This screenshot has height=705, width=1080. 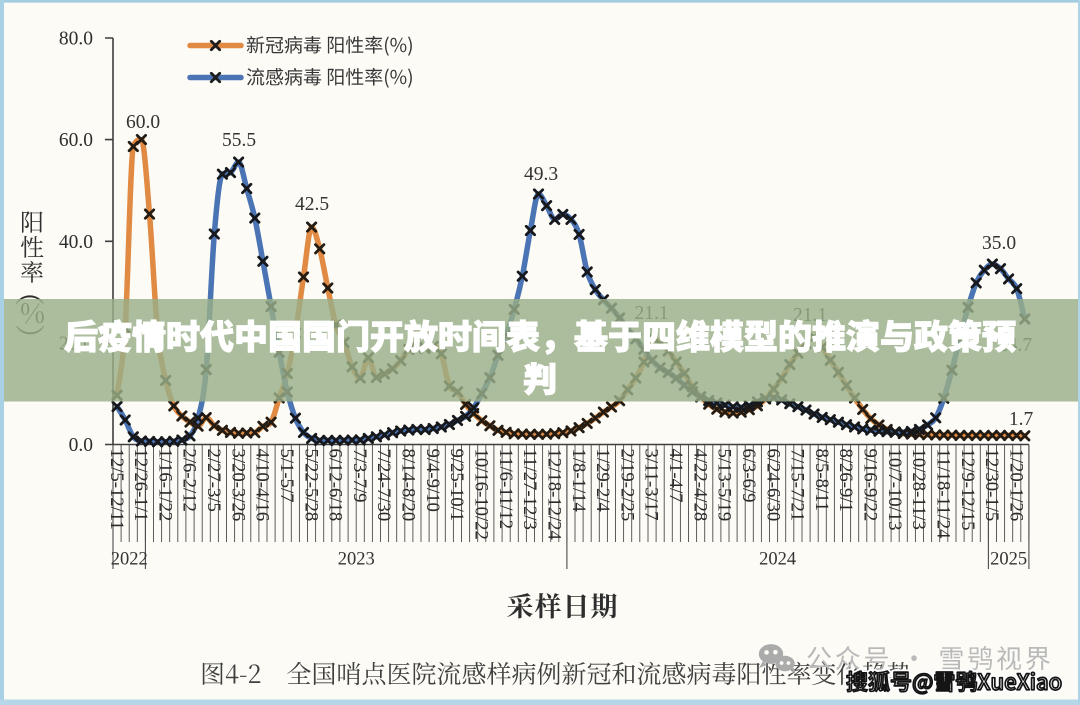 I want to click on svg-text: 12/26-1/1, so click(x=140, y=485).